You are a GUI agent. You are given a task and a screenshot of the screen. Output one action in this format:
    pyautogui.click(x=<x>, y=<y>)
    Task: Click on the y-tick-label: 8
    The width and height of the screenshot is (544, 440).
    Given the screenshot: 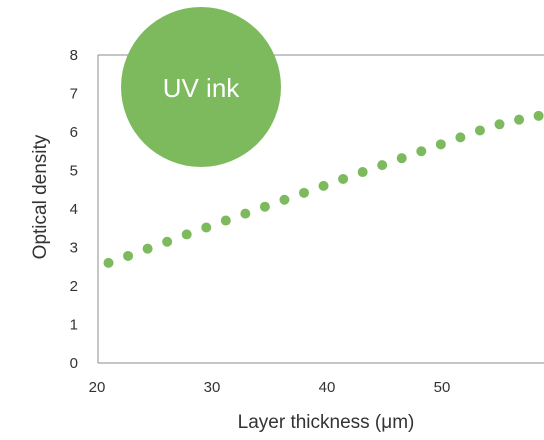 What is the action you would take?
    pyautogui.click(x=74, y=55)
    